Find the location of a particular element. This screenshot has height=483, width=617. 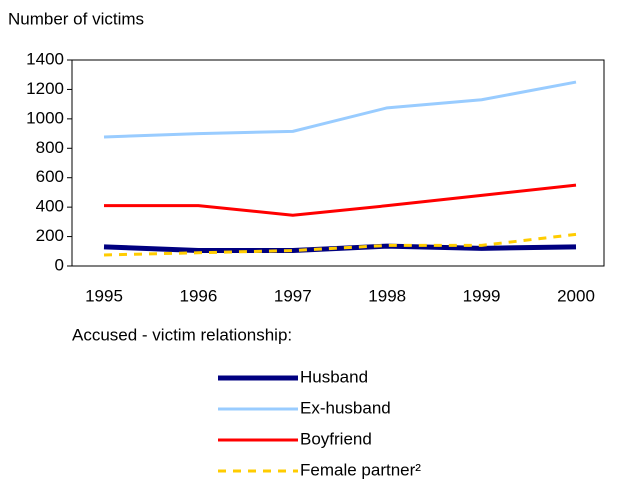

y-tick-label: 800 is located at coordinates (50, 147).